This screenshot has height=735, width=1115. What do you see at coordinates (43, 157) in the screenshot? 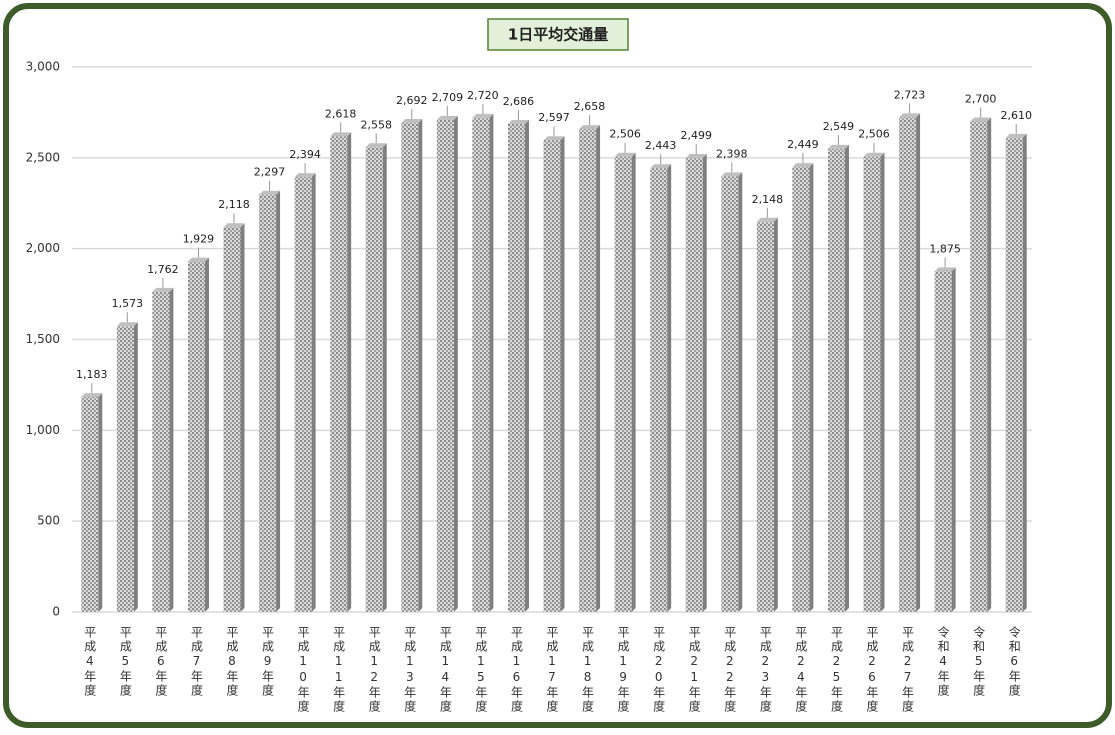
I see `y-tick-label: 2,500` at bounding box center [43, 157].